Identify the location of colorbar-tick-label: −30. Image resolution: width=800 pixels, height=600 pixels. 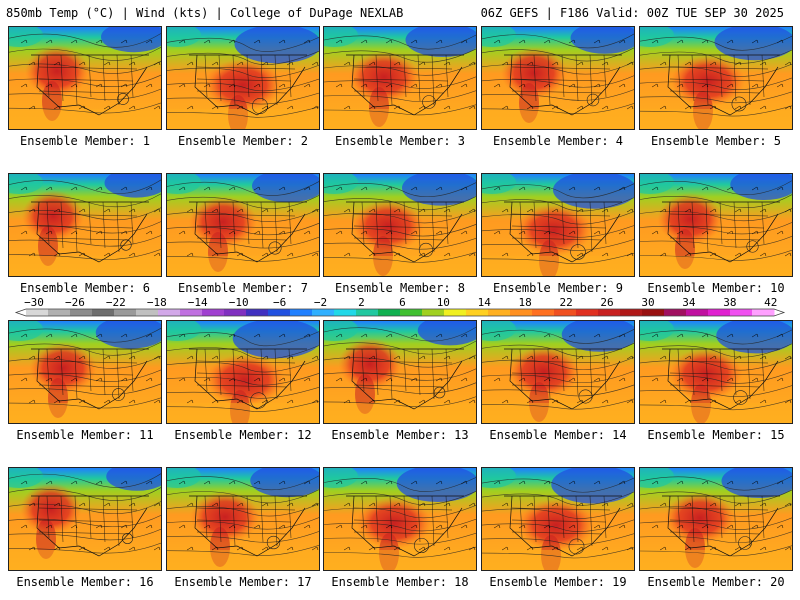
(34, 303).